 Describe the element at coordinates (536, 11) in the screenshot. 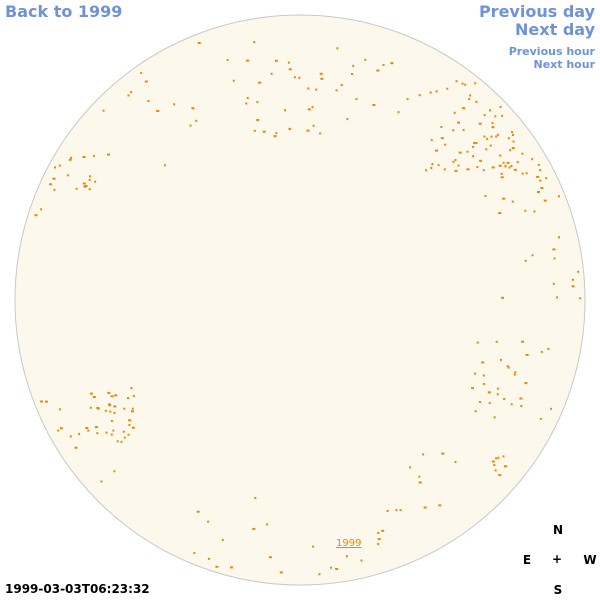

I see `previous-day-link: Previous day` at that location.